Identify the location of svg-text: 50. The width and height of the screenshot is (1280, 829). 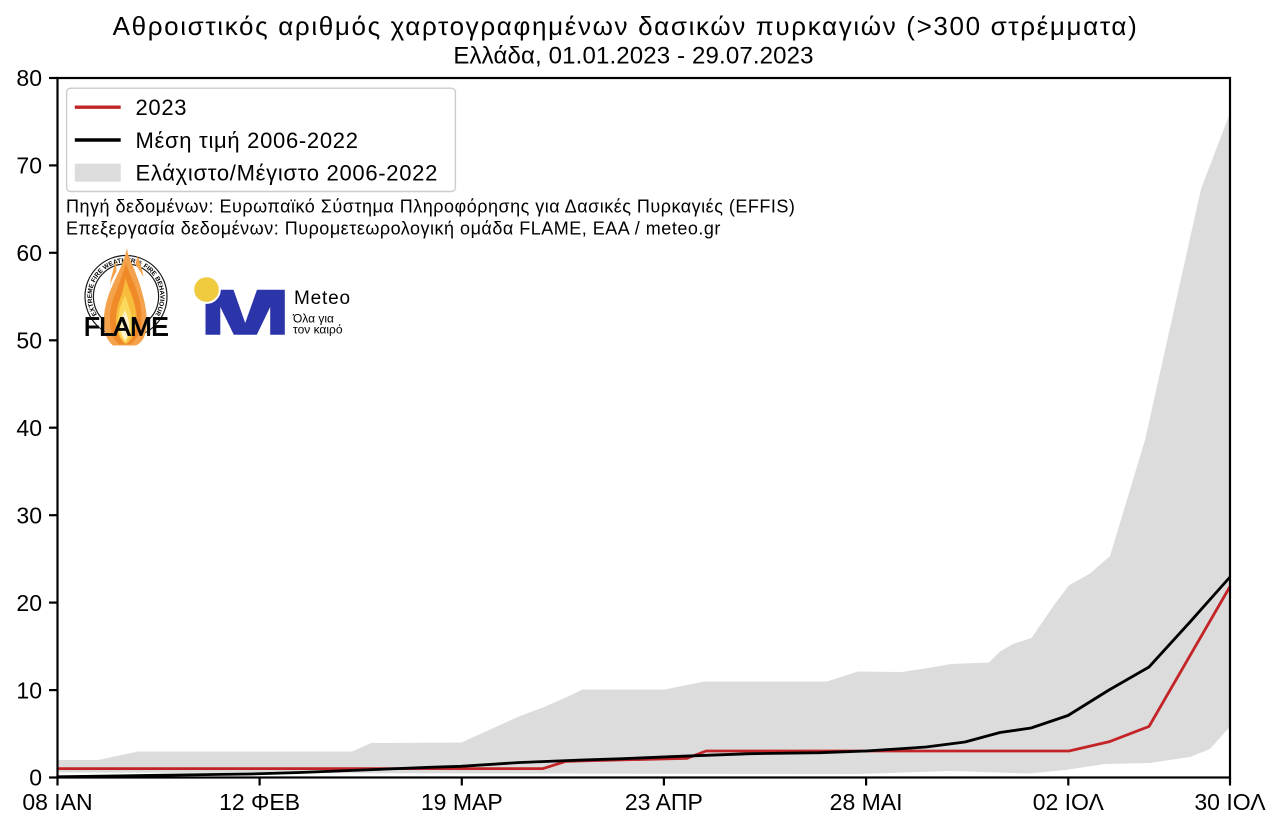
(29, 341).